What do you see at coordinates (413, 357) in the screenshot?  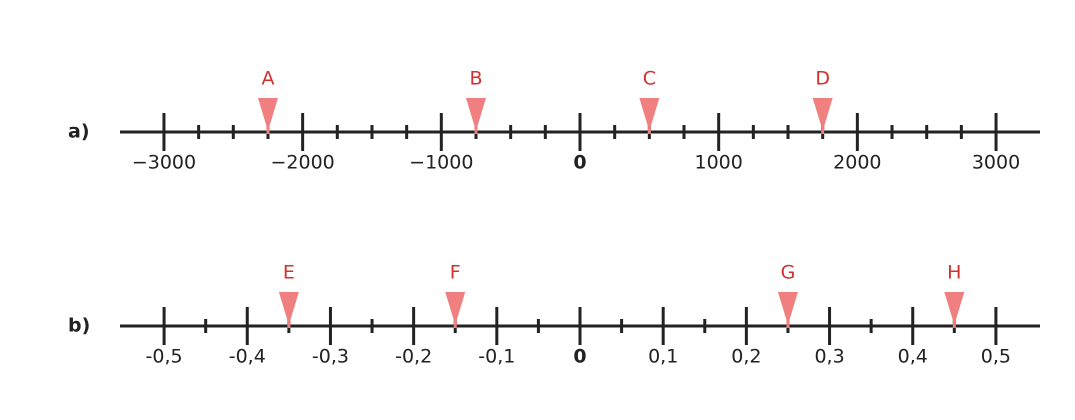 I see `tick-label: -0,2` at bounding box center [413, 357].